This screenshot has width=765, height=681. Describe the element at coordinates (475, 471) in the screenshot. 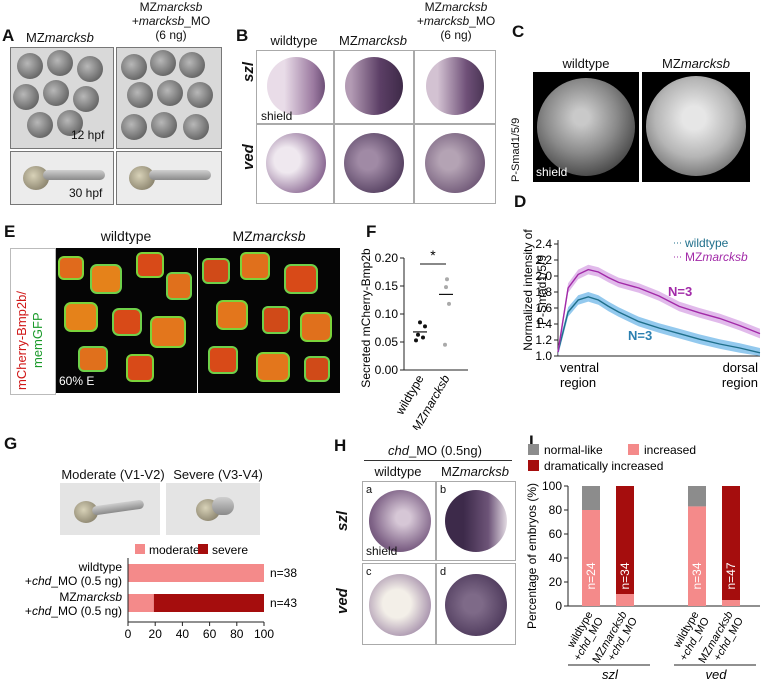

I see `panel-h-col2-label: MZmarcksb` at that location.